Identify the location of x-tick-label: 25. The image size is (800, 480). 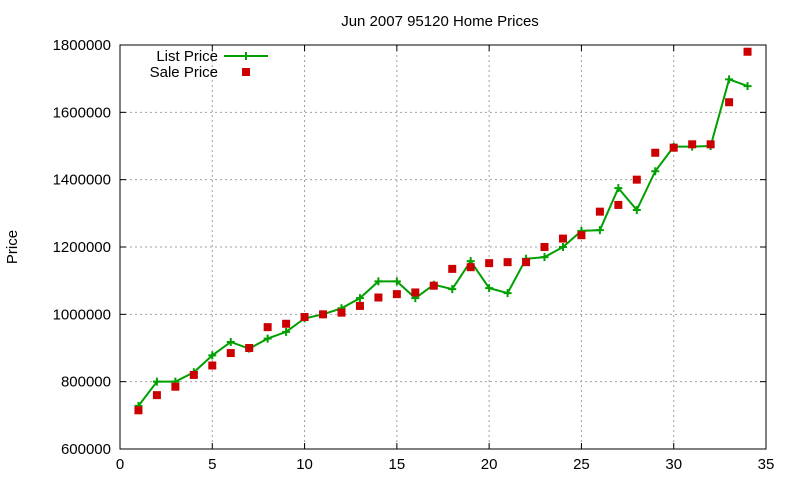
(581, 464).